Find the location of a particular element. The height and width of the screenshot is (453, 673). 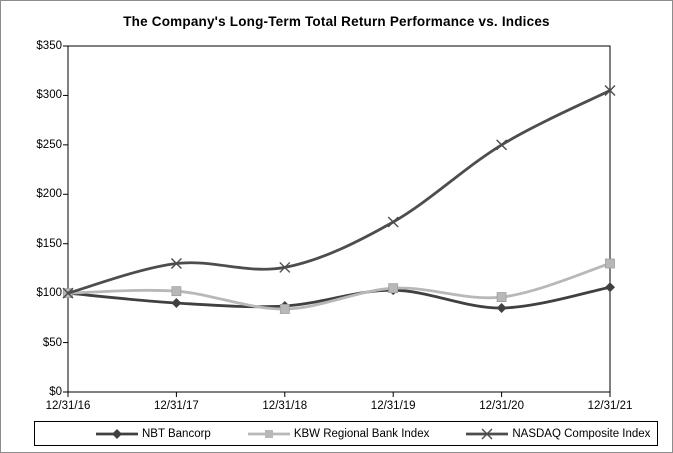

x-tick-label: 12/31/16 is located at coordinates (68, 406).